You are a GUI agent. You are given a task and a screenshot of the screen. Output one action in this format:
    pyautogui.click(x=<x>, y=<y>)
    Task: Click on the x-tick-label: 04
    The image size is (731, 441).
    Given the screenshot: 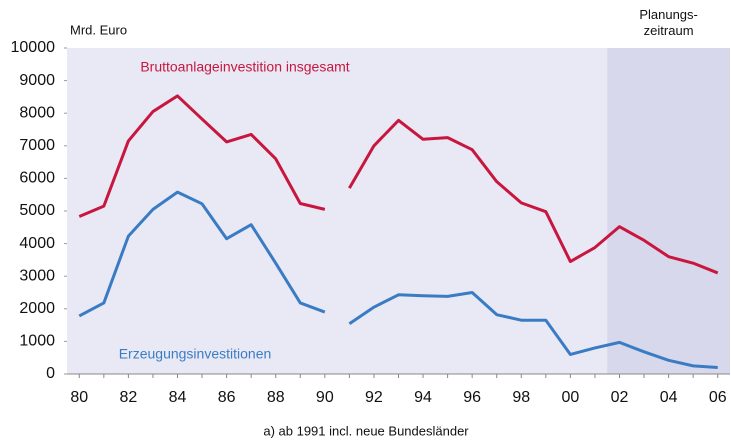 What is the action you would take?
    pyautogui.click(x=669, y=397)
    